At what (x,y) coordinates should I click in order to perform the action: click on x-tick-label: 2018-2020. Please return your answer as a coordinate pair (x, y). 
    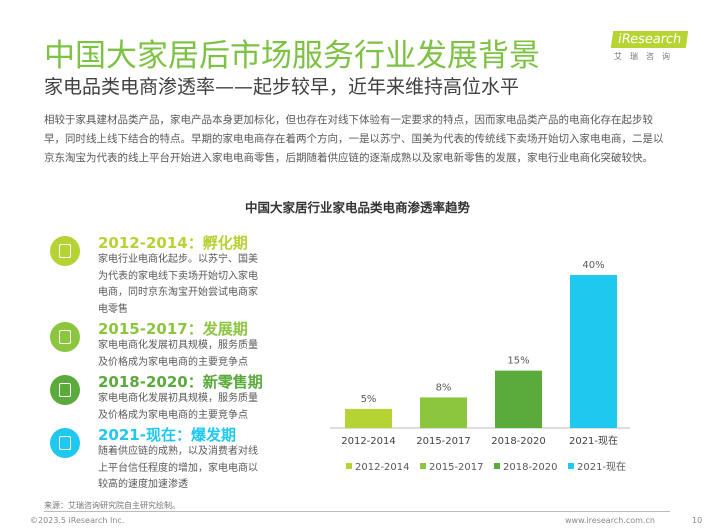
    Looking at the image, I should click on (518, 441).